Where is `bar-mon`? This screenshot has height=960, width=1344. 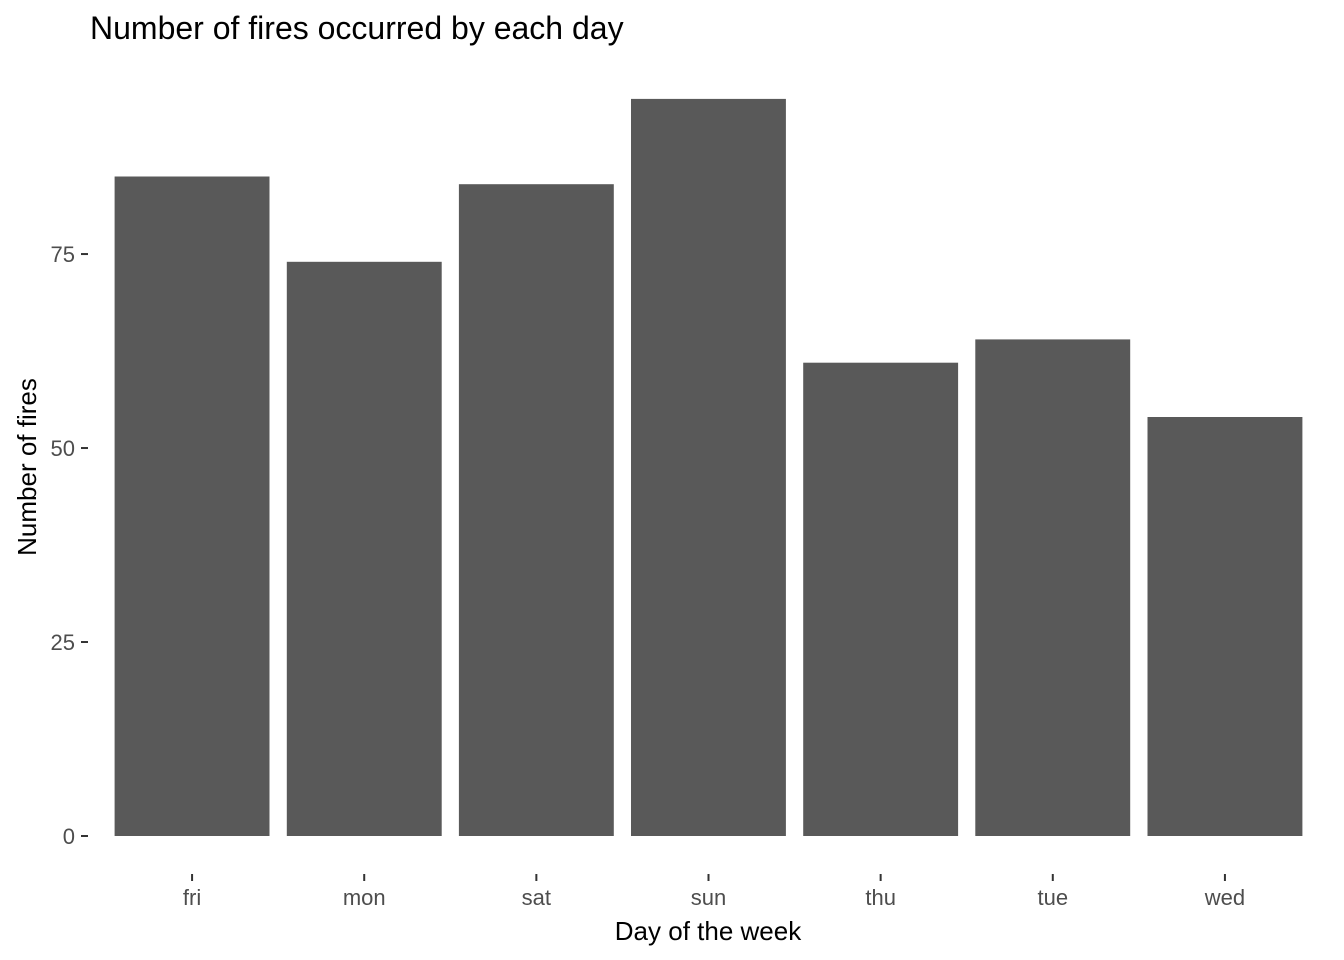
bar-mon is located at coordinates (364, 548).